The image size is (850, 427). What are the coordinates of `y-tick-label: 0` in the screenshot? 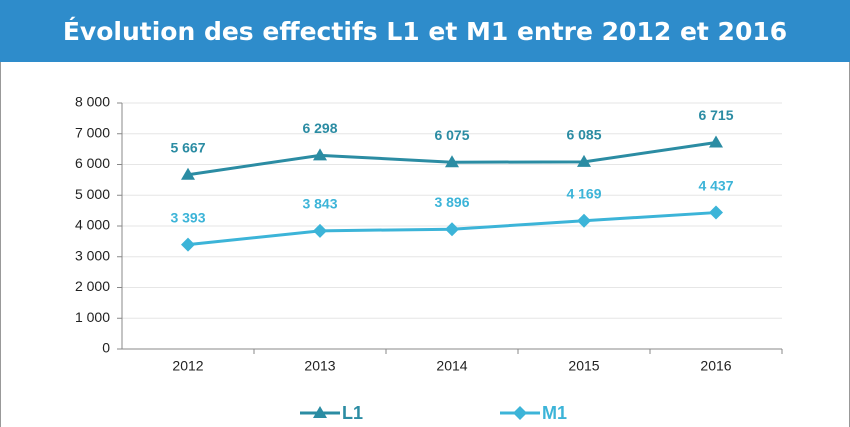 It's located at (106, 348).